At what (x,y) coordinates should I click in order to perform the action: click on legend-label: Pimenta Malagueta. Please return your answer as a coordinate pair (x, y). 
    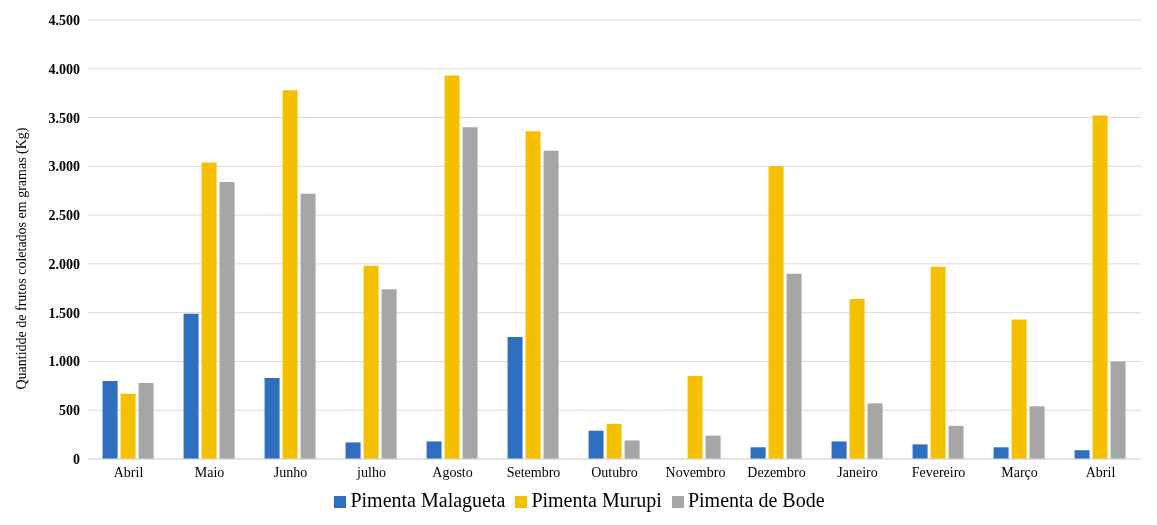
    Looking at the image, I should click on (428, 500).